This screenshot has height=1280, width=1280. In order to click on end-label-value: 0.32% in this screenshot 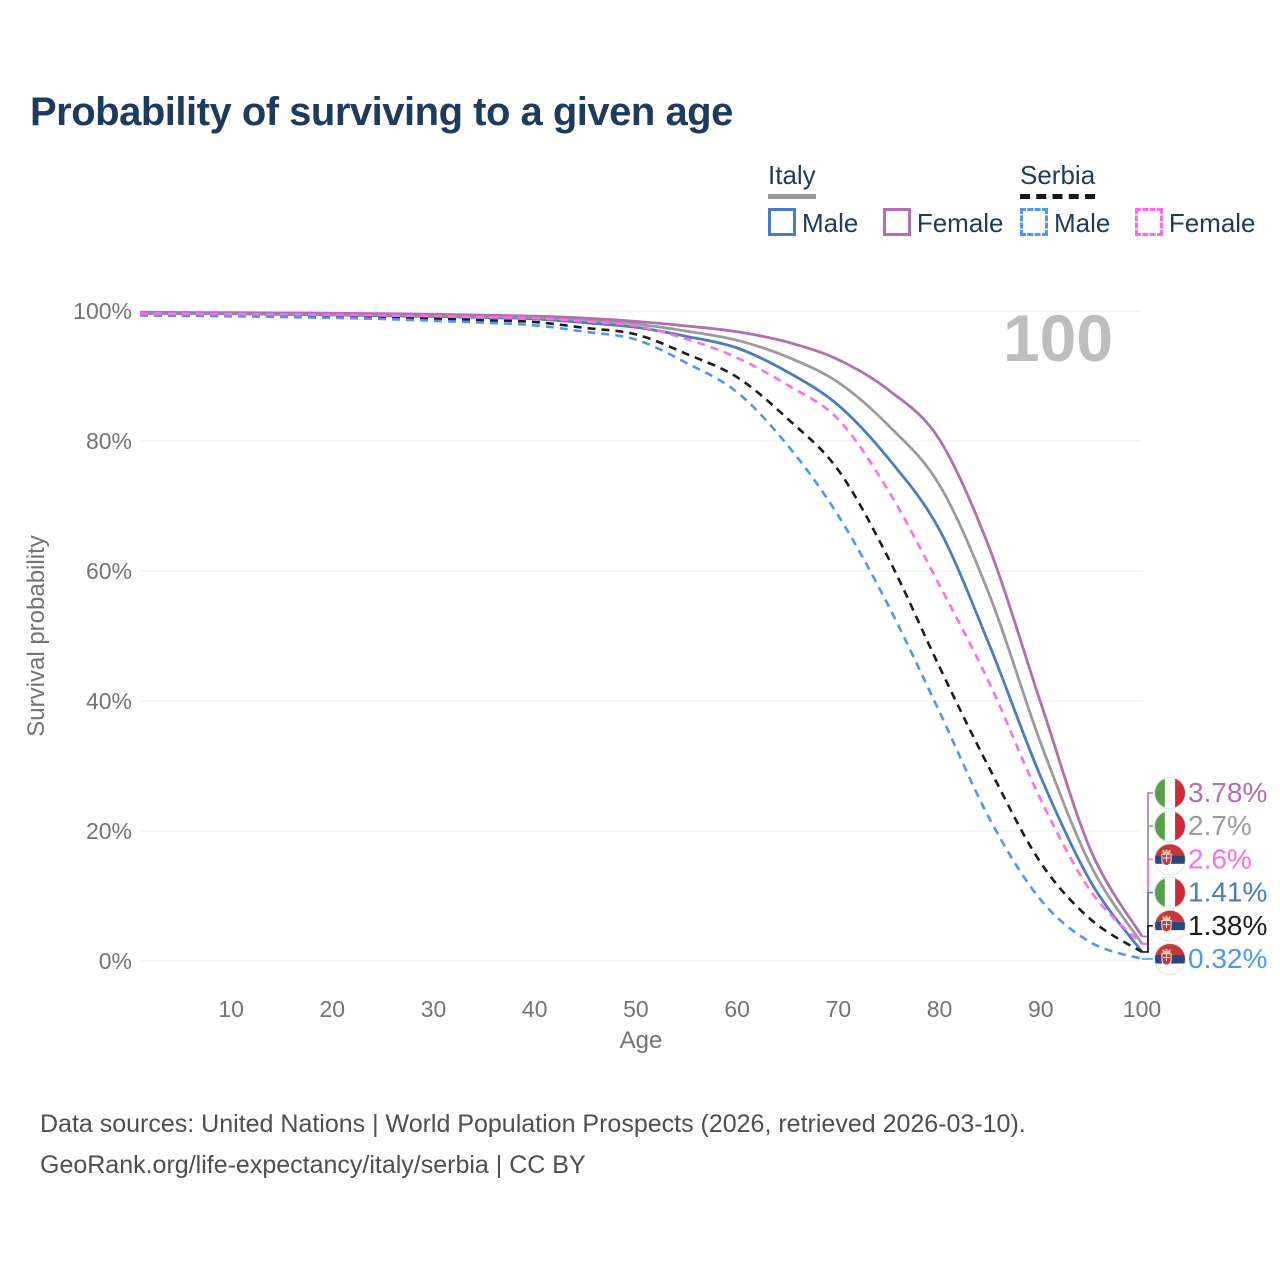, I will do `click(1227, 958)`.